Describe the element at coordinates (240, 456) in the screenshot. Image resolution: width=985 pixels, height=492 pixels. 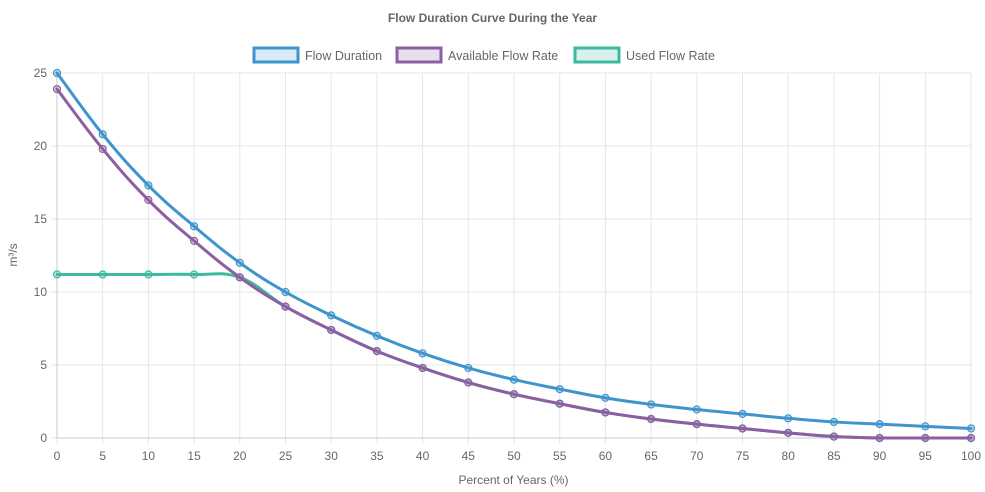
I see `x-tick-label: 20` at that location.